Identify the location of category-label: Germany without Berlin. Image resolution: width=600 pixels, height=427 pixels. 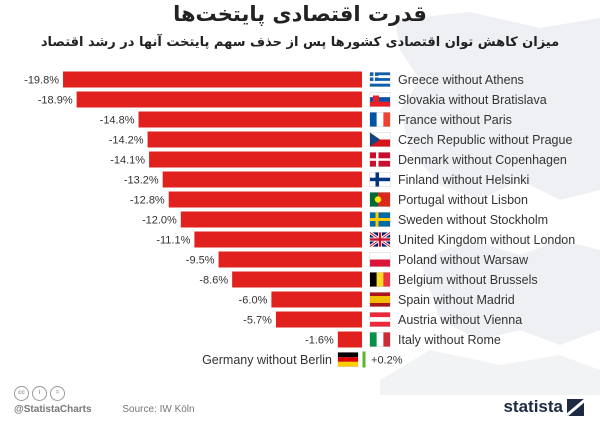
(267, 360).